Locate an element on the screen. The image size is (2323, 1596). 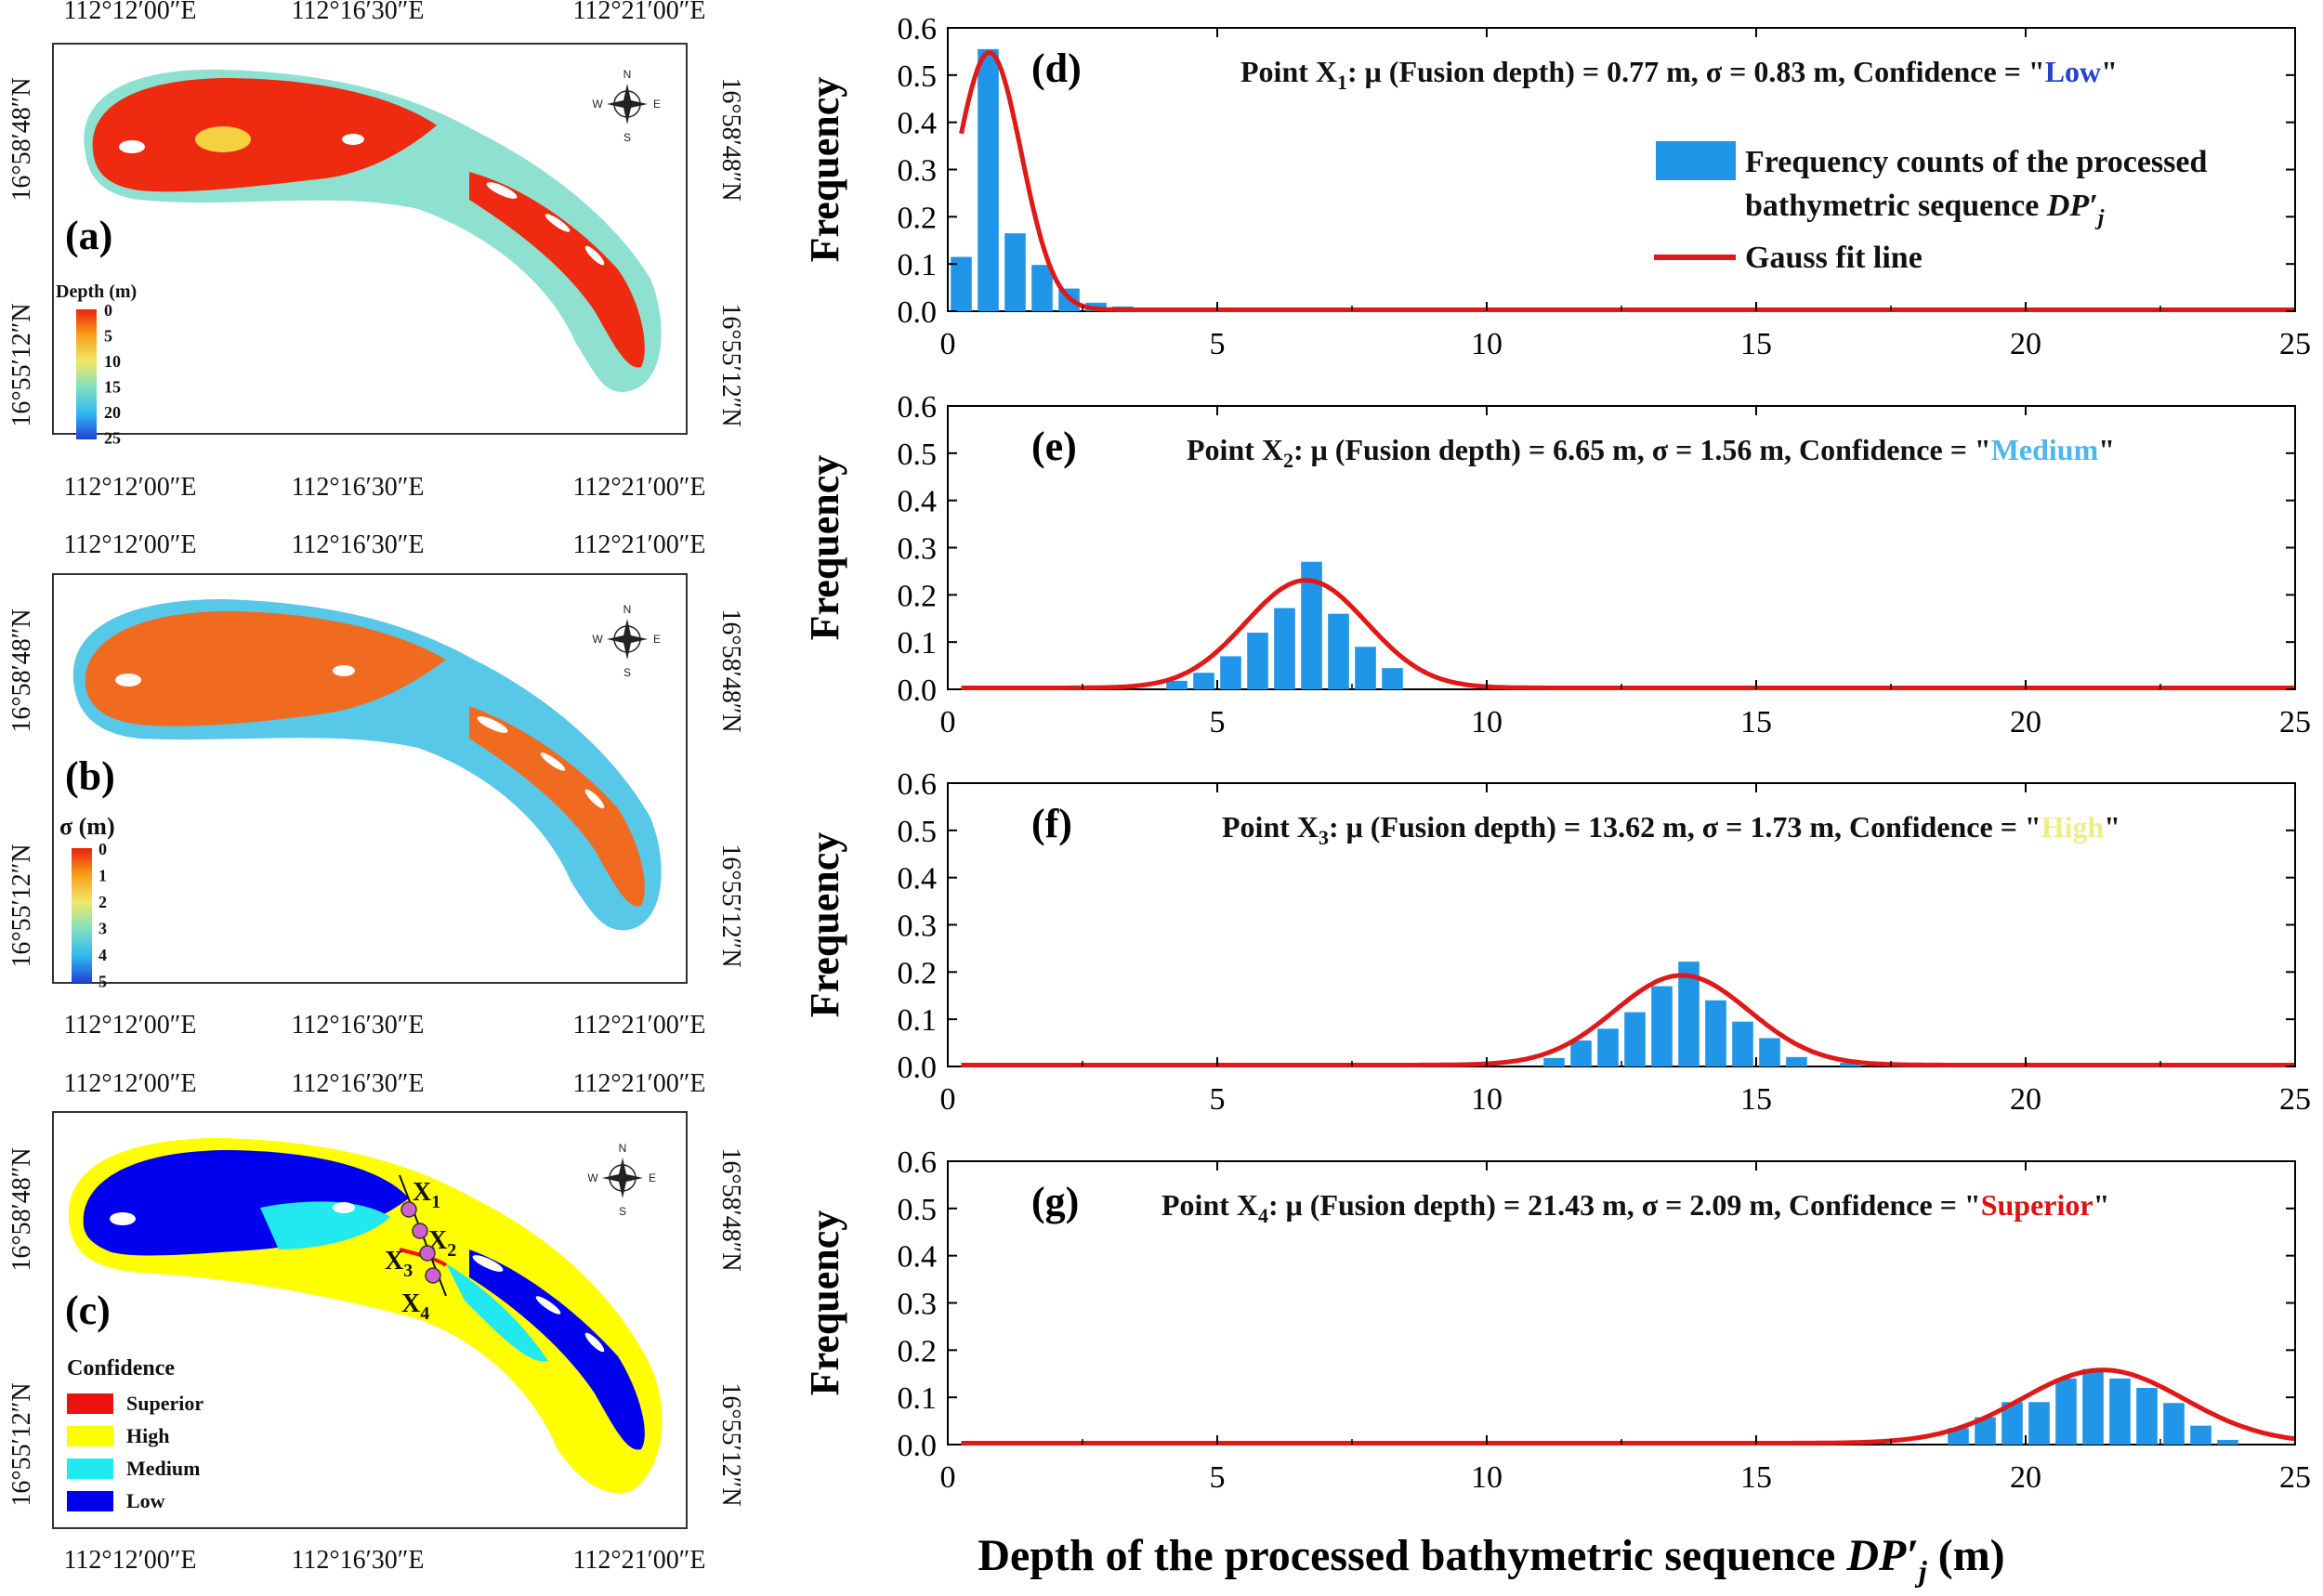
compass-n-b: N is located at coordinates (627, 609).